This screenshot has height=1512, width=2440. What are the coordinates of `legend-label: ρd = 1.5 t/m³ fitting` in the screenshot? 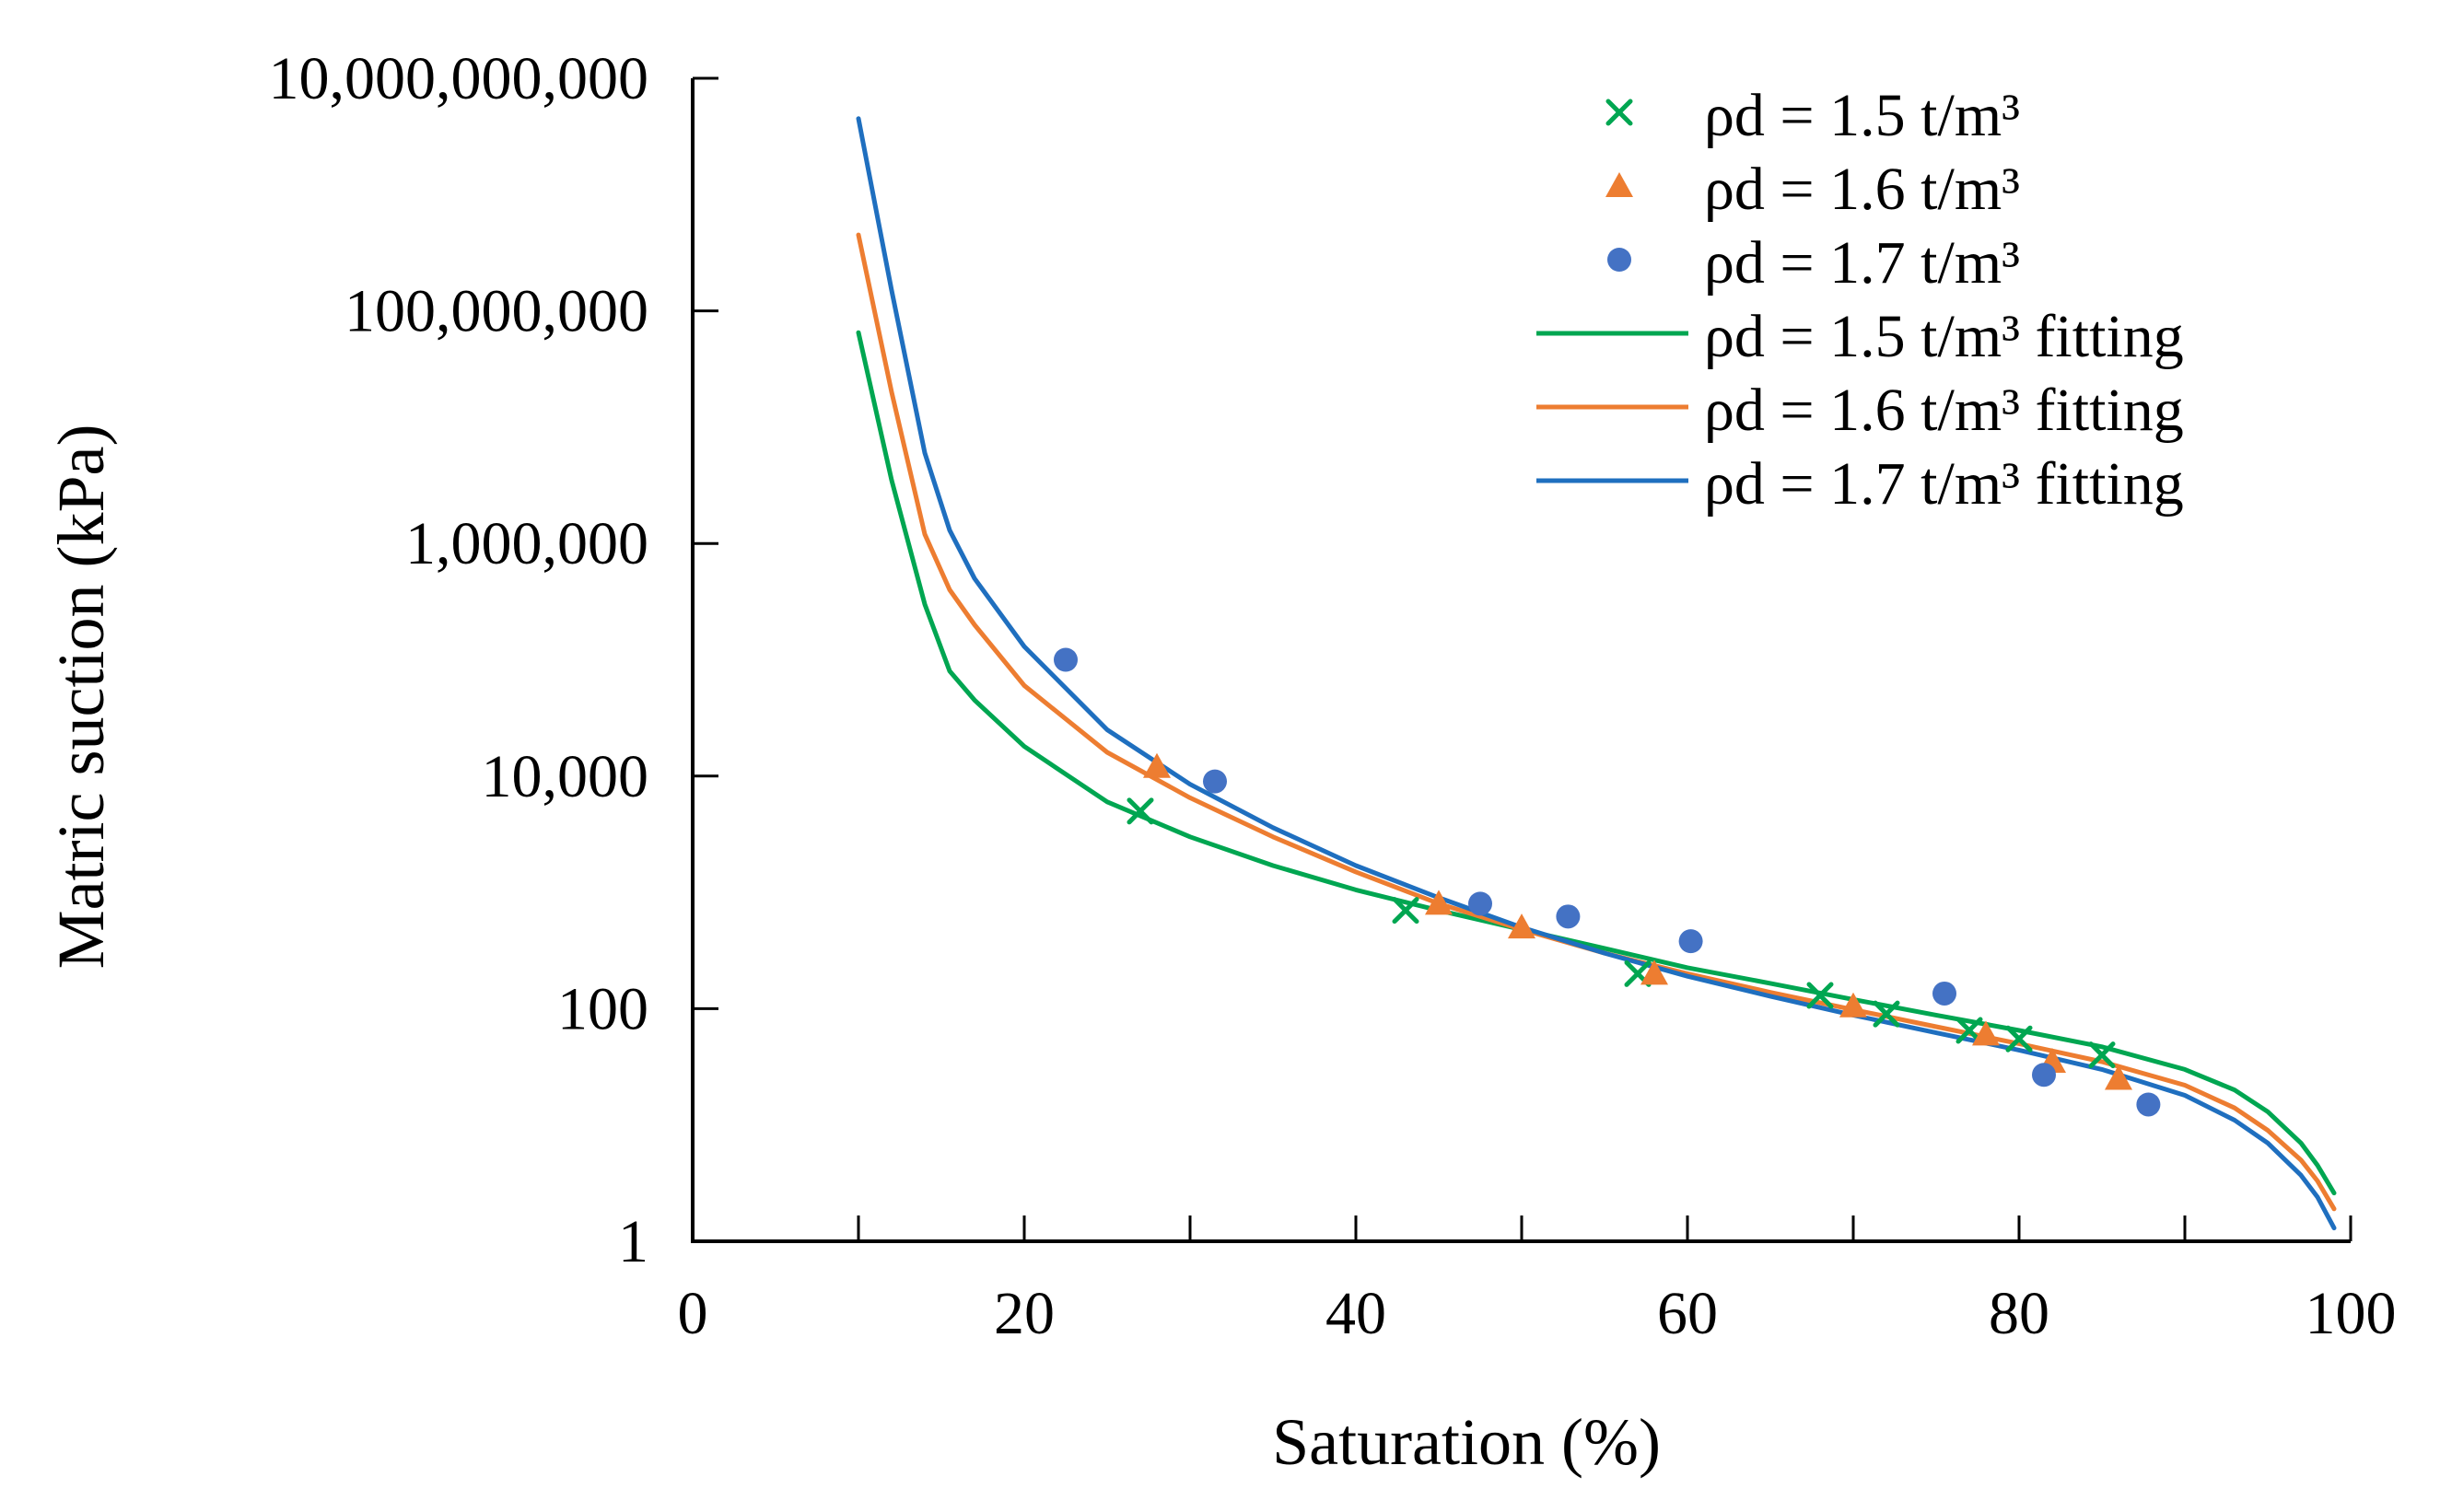 It's located at (1944, 337).